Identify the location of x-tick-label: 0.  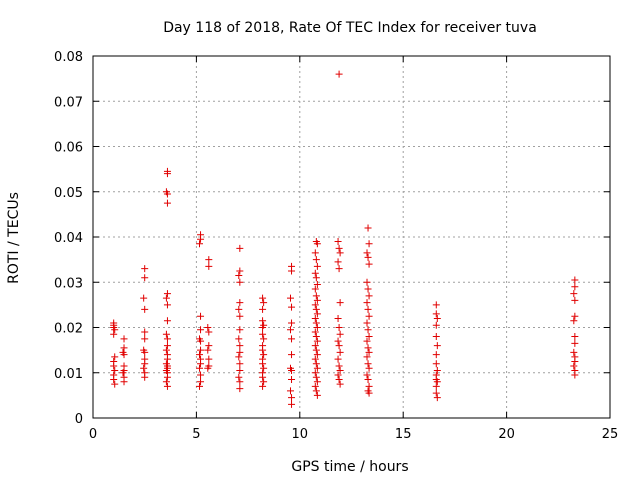
(93, 434).